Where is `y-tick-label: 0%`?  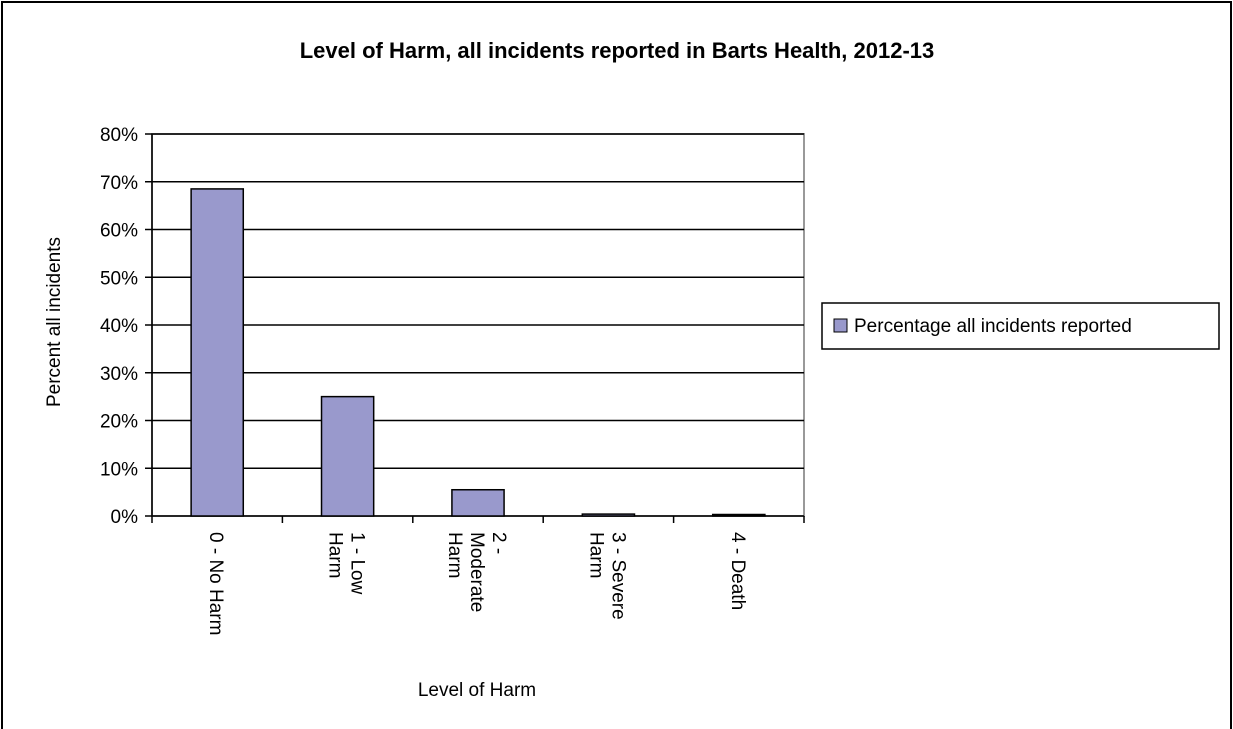 y-tick-label: 0% is located at coordinates (125, 517).